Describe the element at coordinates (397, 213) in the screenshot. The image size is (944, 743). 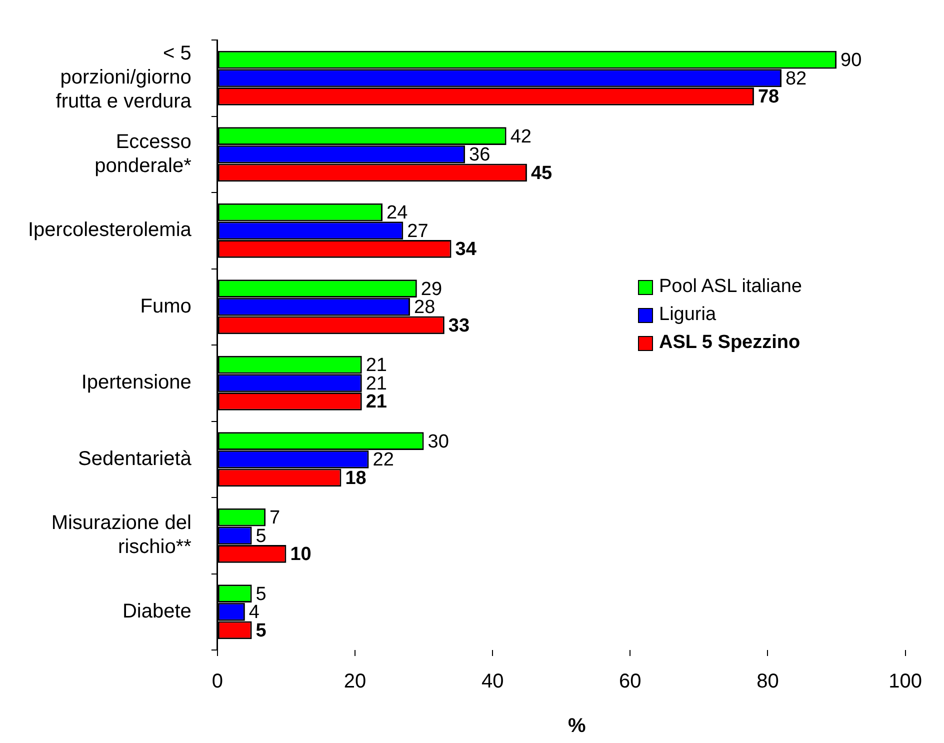
I see `data-label: 24` at that location.